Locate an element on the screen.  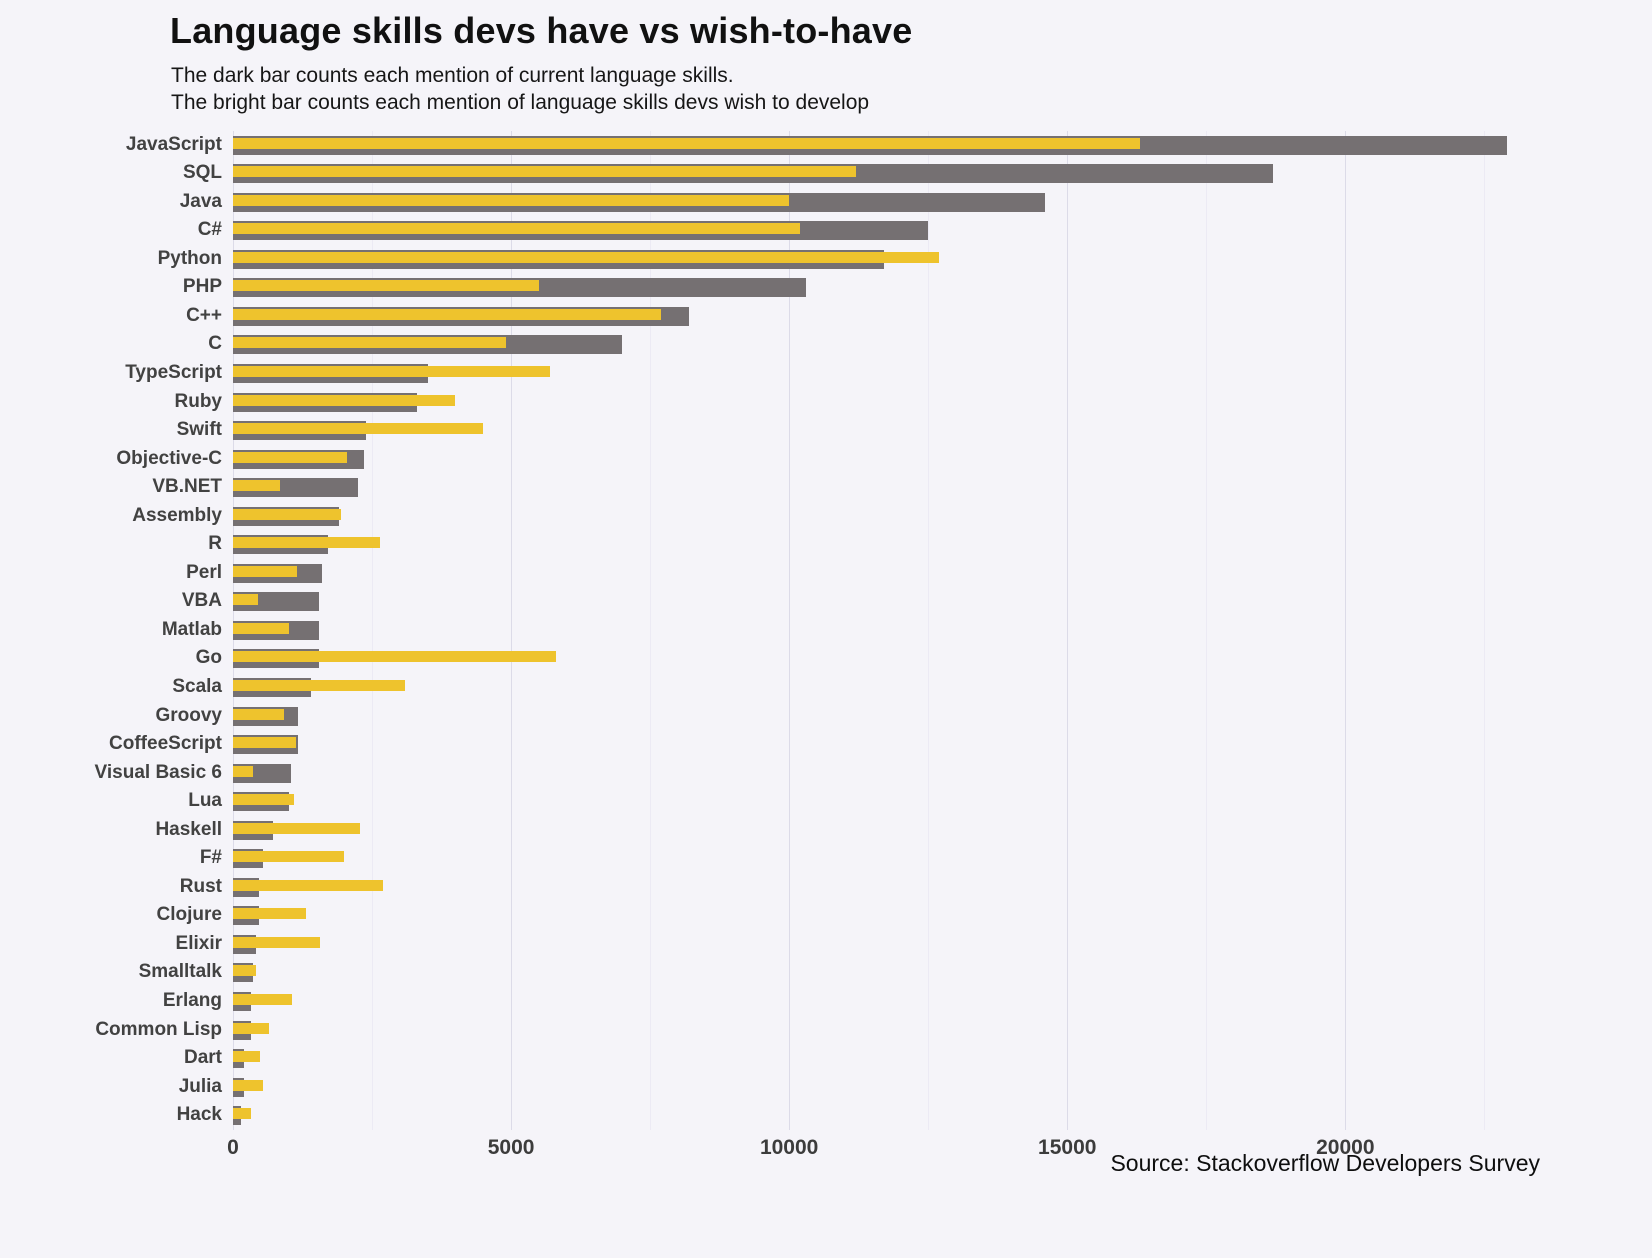
y-axis-label: Visual Basic 6 is located at coordinates (158, 772).